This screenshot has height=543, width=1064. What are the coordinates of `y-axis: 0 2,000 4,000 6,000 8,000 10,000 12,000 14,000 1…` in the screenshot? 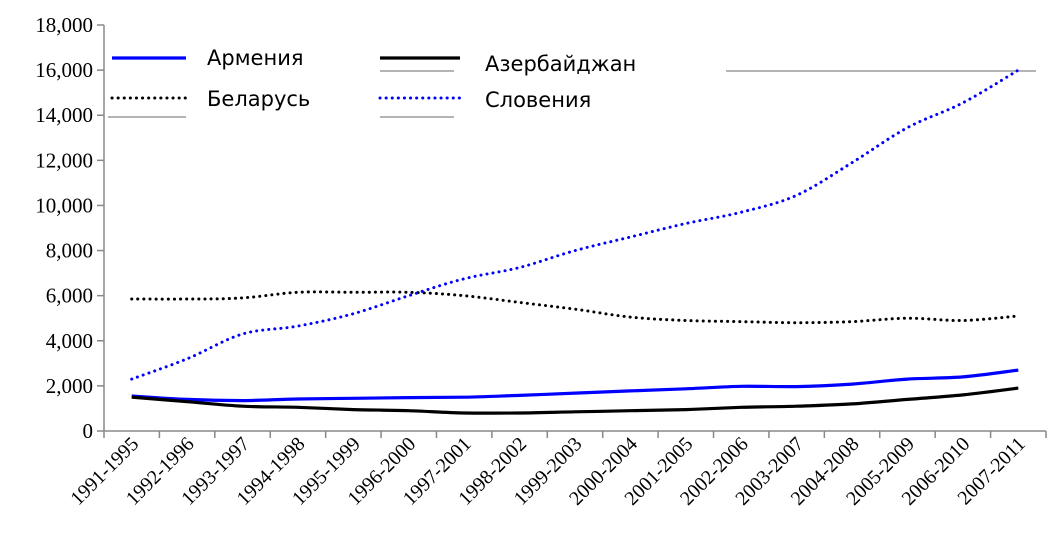 It's located at (70, 228).